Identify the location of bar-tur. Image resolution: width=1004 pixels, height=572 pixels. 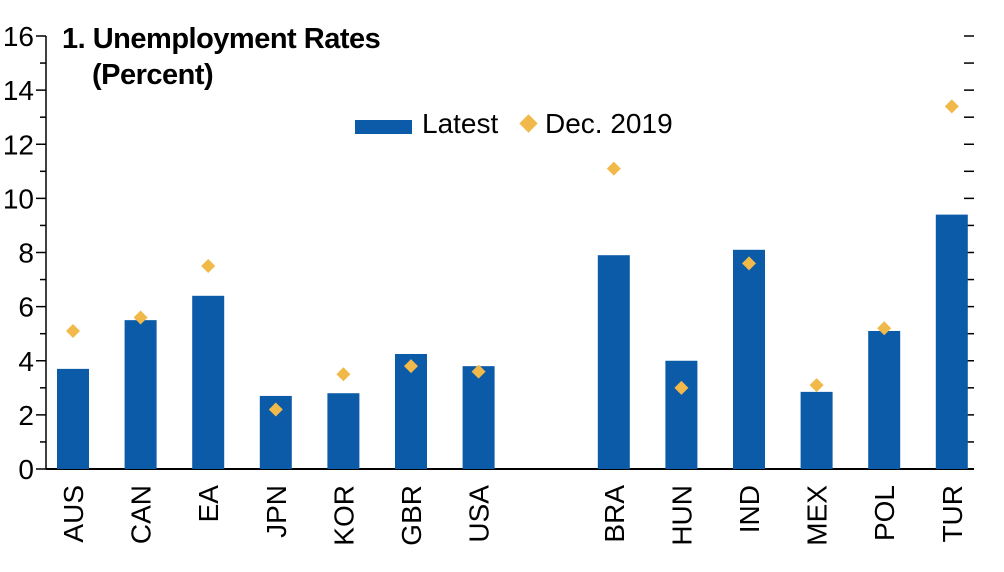
(951, 341).